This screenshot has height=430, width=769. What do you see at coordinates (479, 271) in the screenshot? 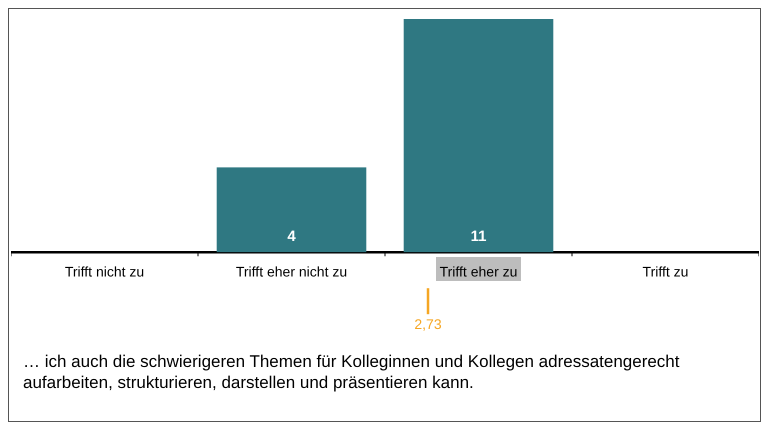
I see `x-tick-label: Trifft eher zu` at bounding box center [479, 271].